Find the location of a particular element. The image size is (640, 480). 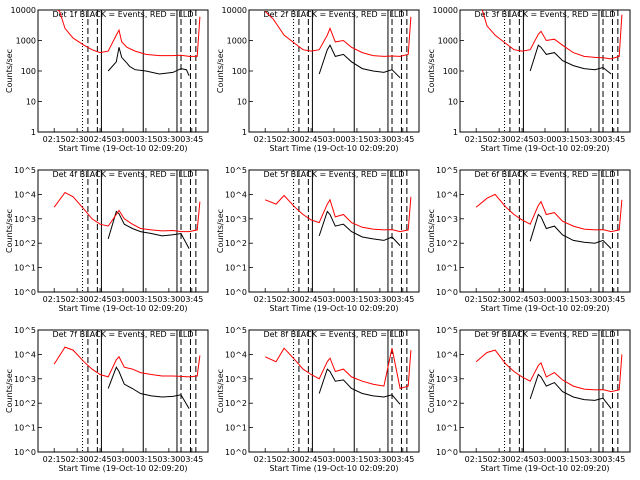

y-tick-label: 10^3 is located at coordinates (236, 379).